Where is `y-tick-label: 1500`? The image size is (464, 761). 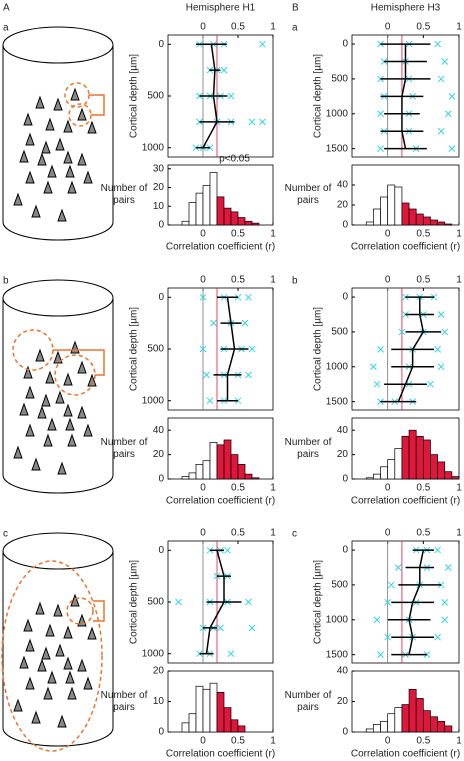
y-tick-label: 1500 is located at coordinates (337, 401).